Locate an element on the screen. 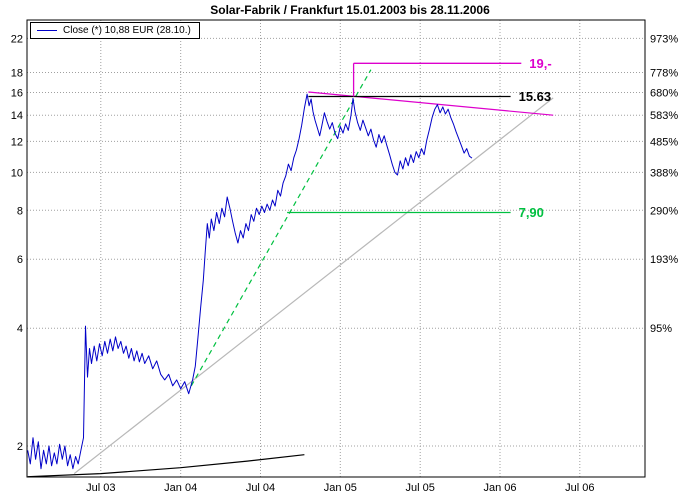 Image resolution: width=700 pixels, height=500 pixels. x-axis-tick-label: Jan 06 is located at coordinates (499, 488).